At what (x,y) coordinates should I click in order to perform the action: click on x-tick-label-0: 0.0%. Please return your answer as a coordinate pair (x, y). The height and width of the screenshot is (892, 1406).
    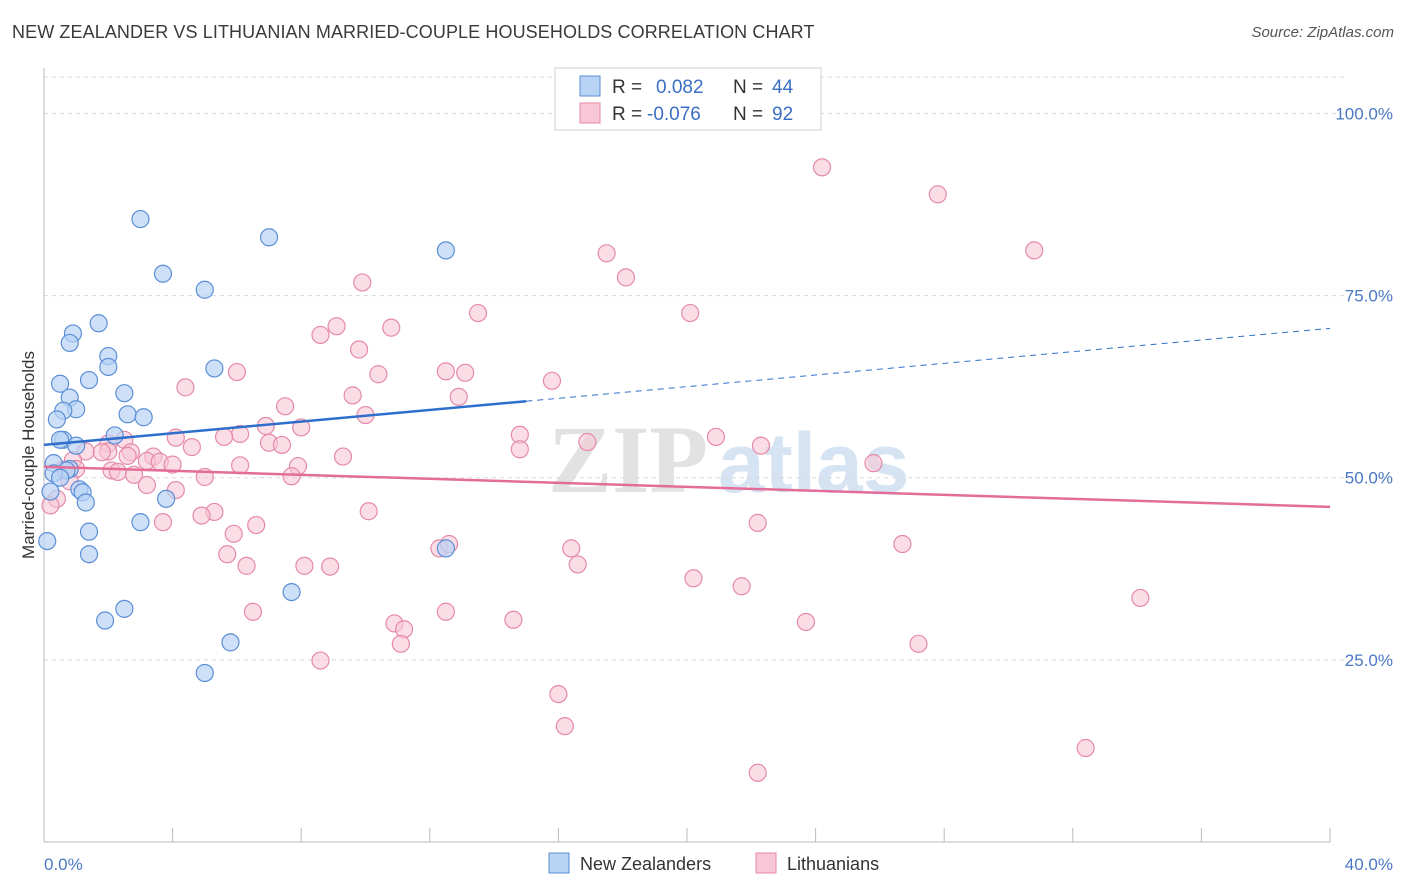
    Looking at the image, I should click on (63, 864).